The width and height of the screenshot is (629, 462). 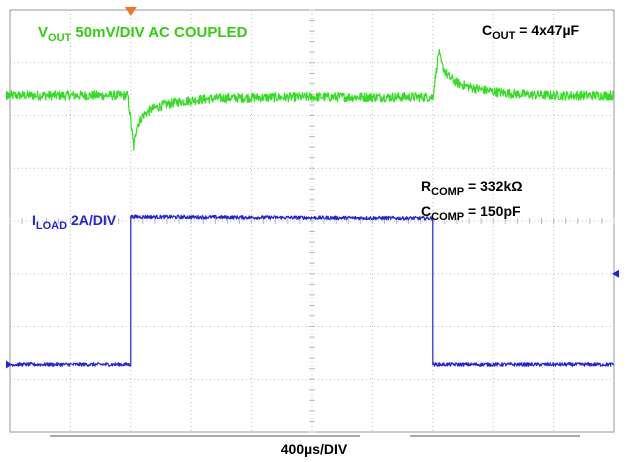 What do you see at coordinates (130, 11) in the screenshot?
I see `trigger-marker-icon` at bounding box center [130, 11].